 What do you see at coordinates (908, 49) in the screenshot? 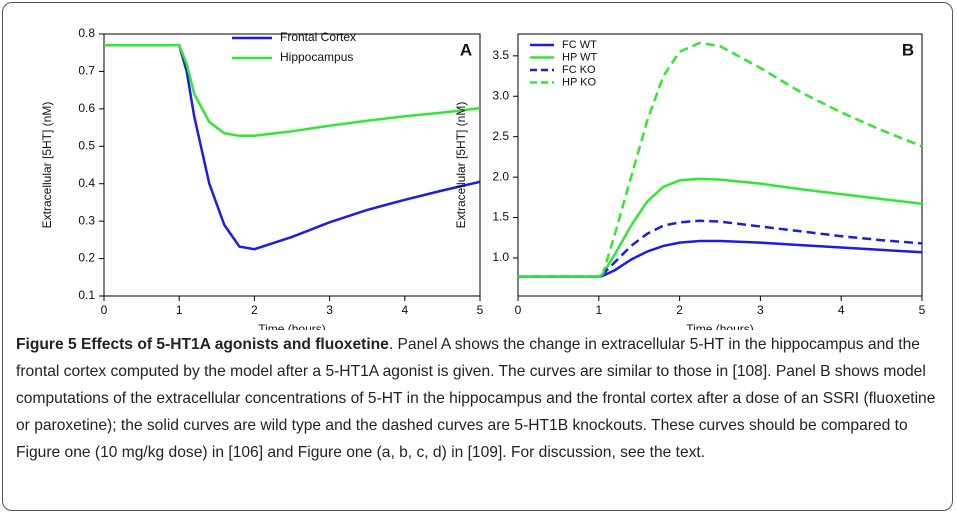
I see `panel-label: B` at bounding box center [908, 49].